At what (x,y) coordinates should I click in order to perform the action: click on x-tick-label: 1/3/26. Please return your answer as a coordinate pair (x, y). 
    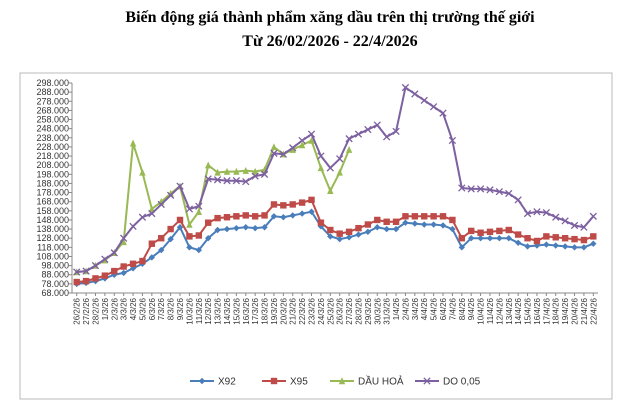
    Looking at the image, I should click on (105, 308).